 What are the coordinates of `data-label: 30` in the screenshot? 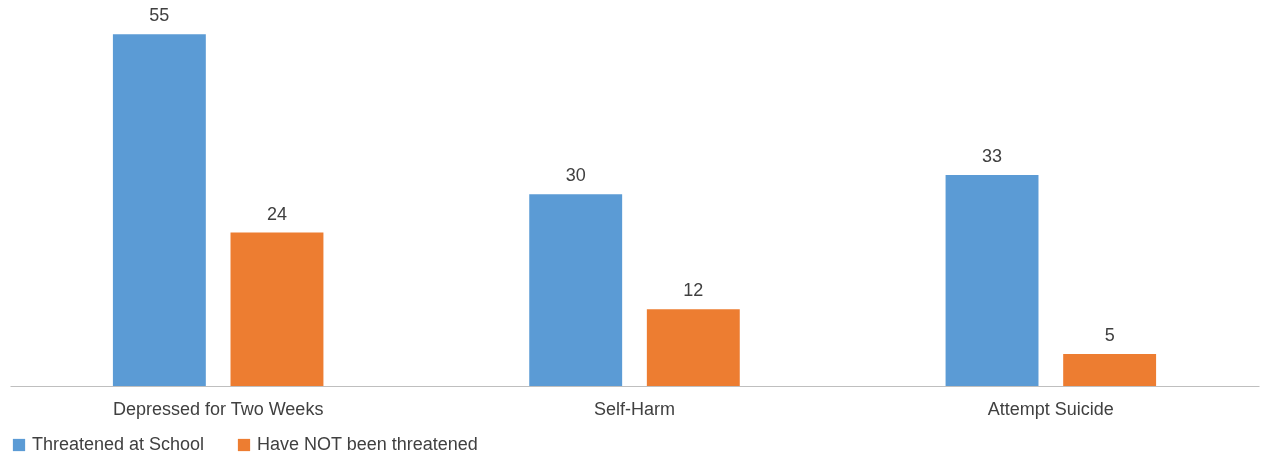 It's located at (575, 175).